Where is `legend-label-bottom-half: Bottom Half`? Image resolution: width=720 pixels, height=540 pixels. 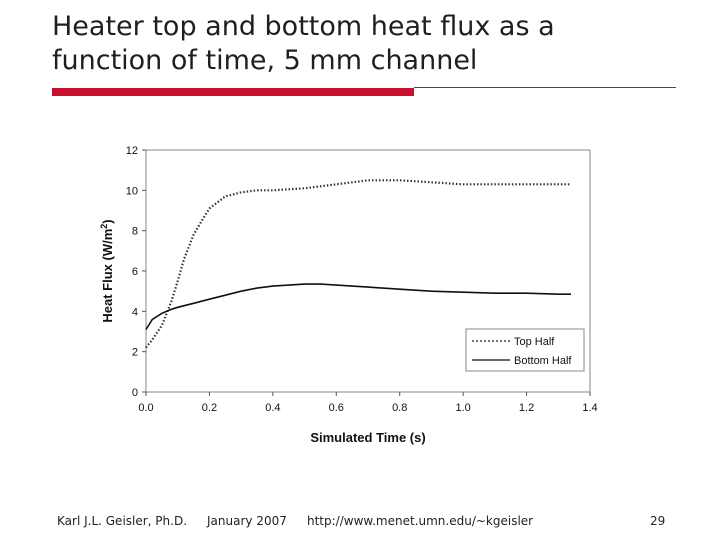
legend-label-bottom-half: Bottom Half is located at coordinates (543, 361).